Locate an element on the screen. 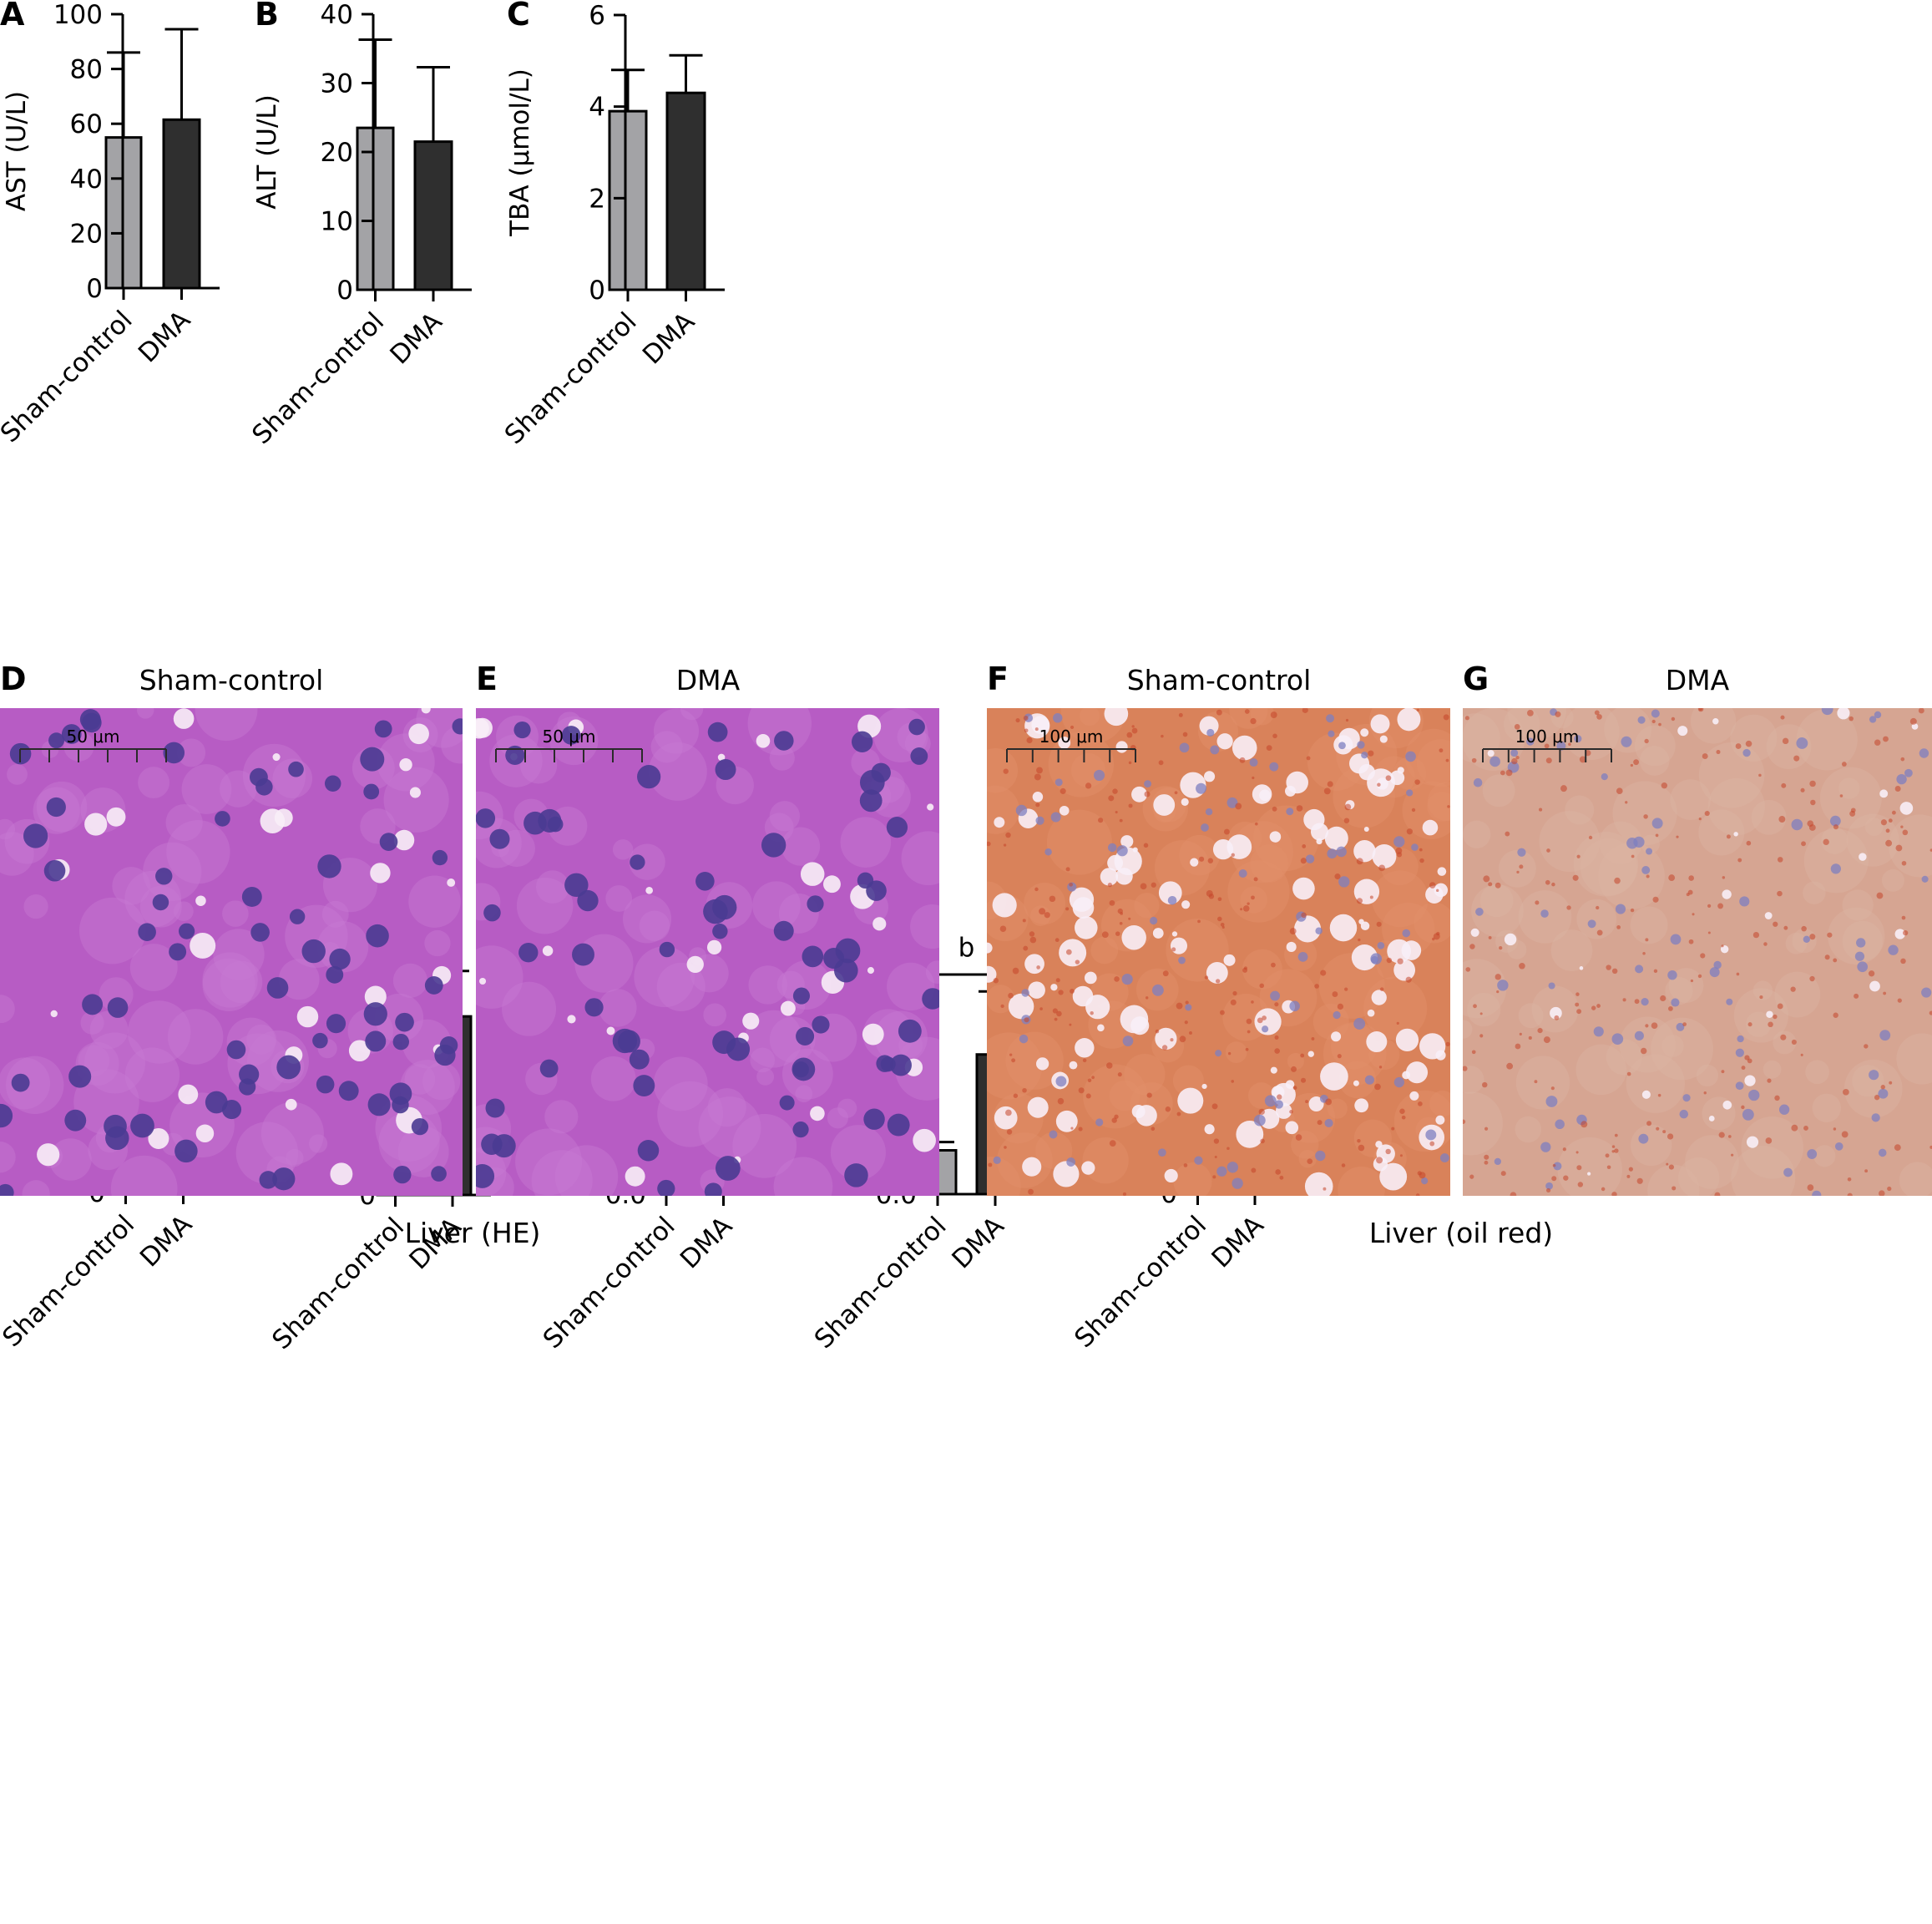  bar-dma is located at coordinates (685, 191).